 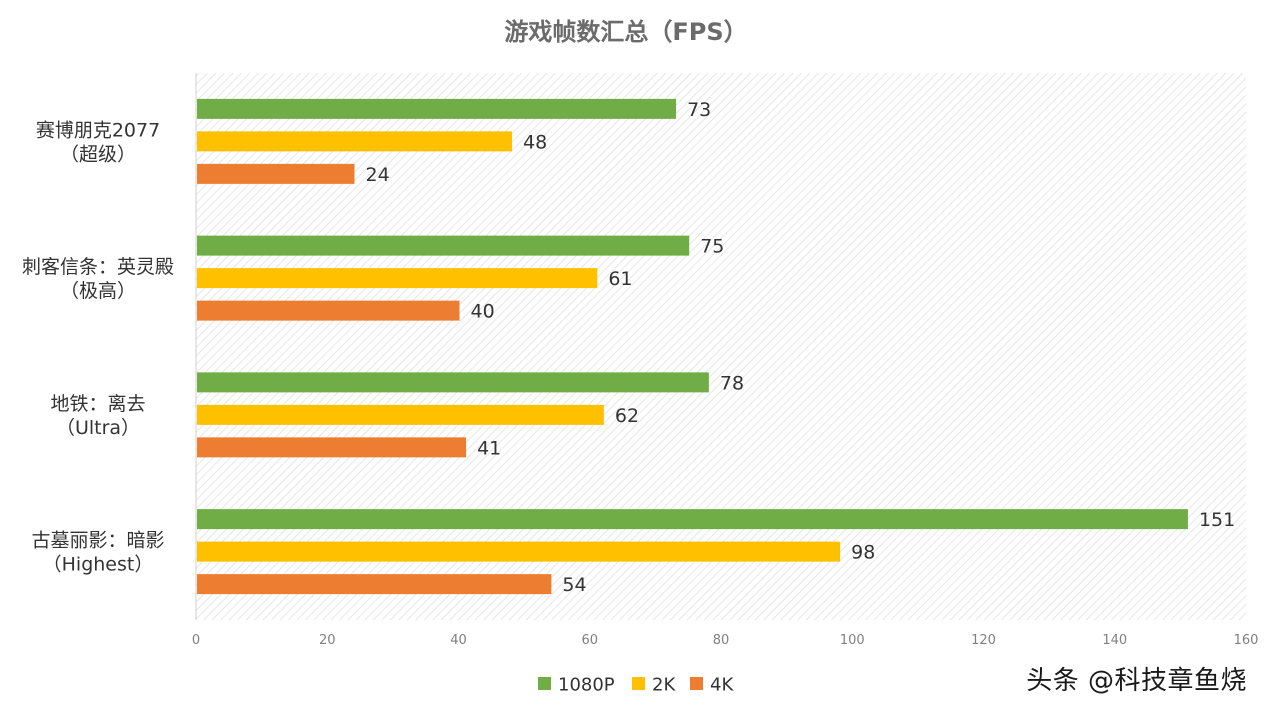 I want to click on category-label: 赛博朋克2077, so click(x=98, y=130).